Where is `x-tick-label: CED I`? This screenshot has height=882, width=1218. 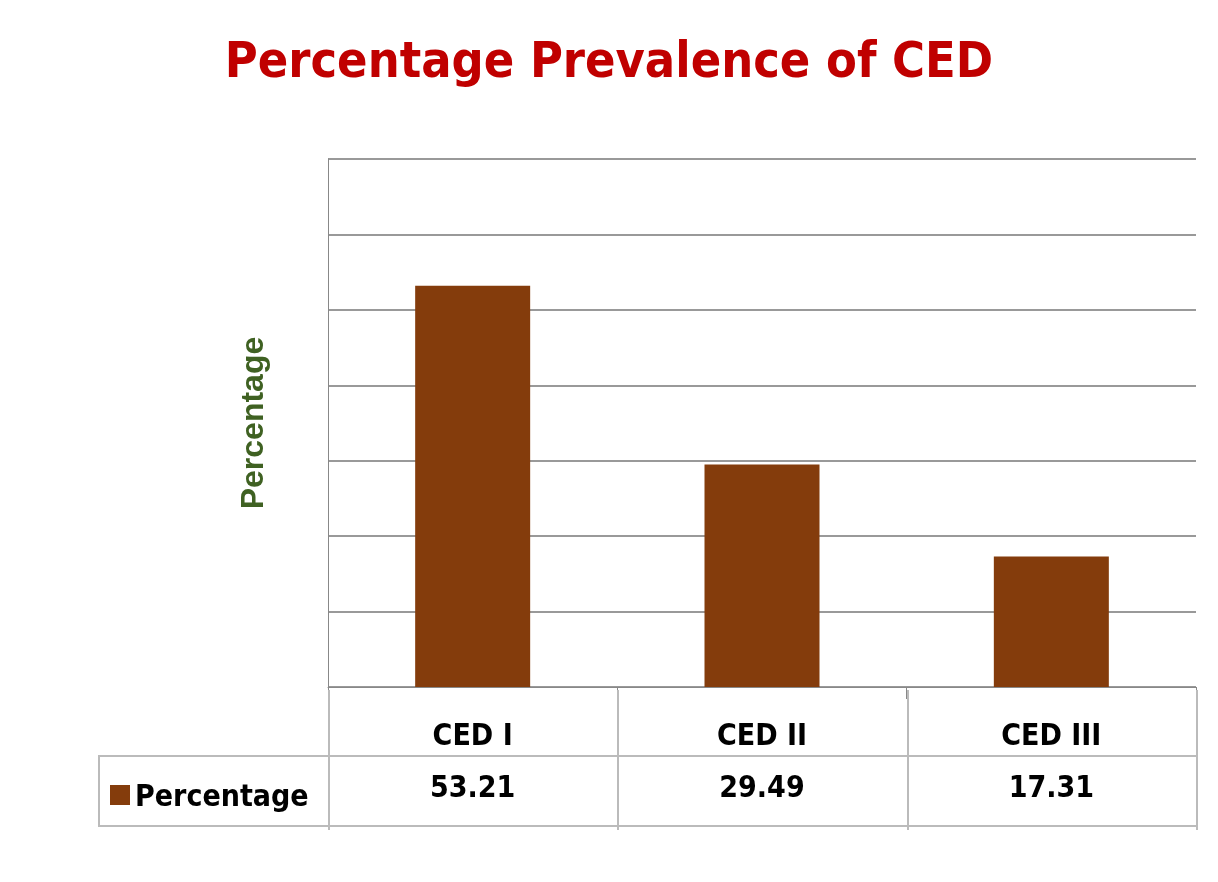
x-tick-label: CED I is located at coordinates (472, 734).